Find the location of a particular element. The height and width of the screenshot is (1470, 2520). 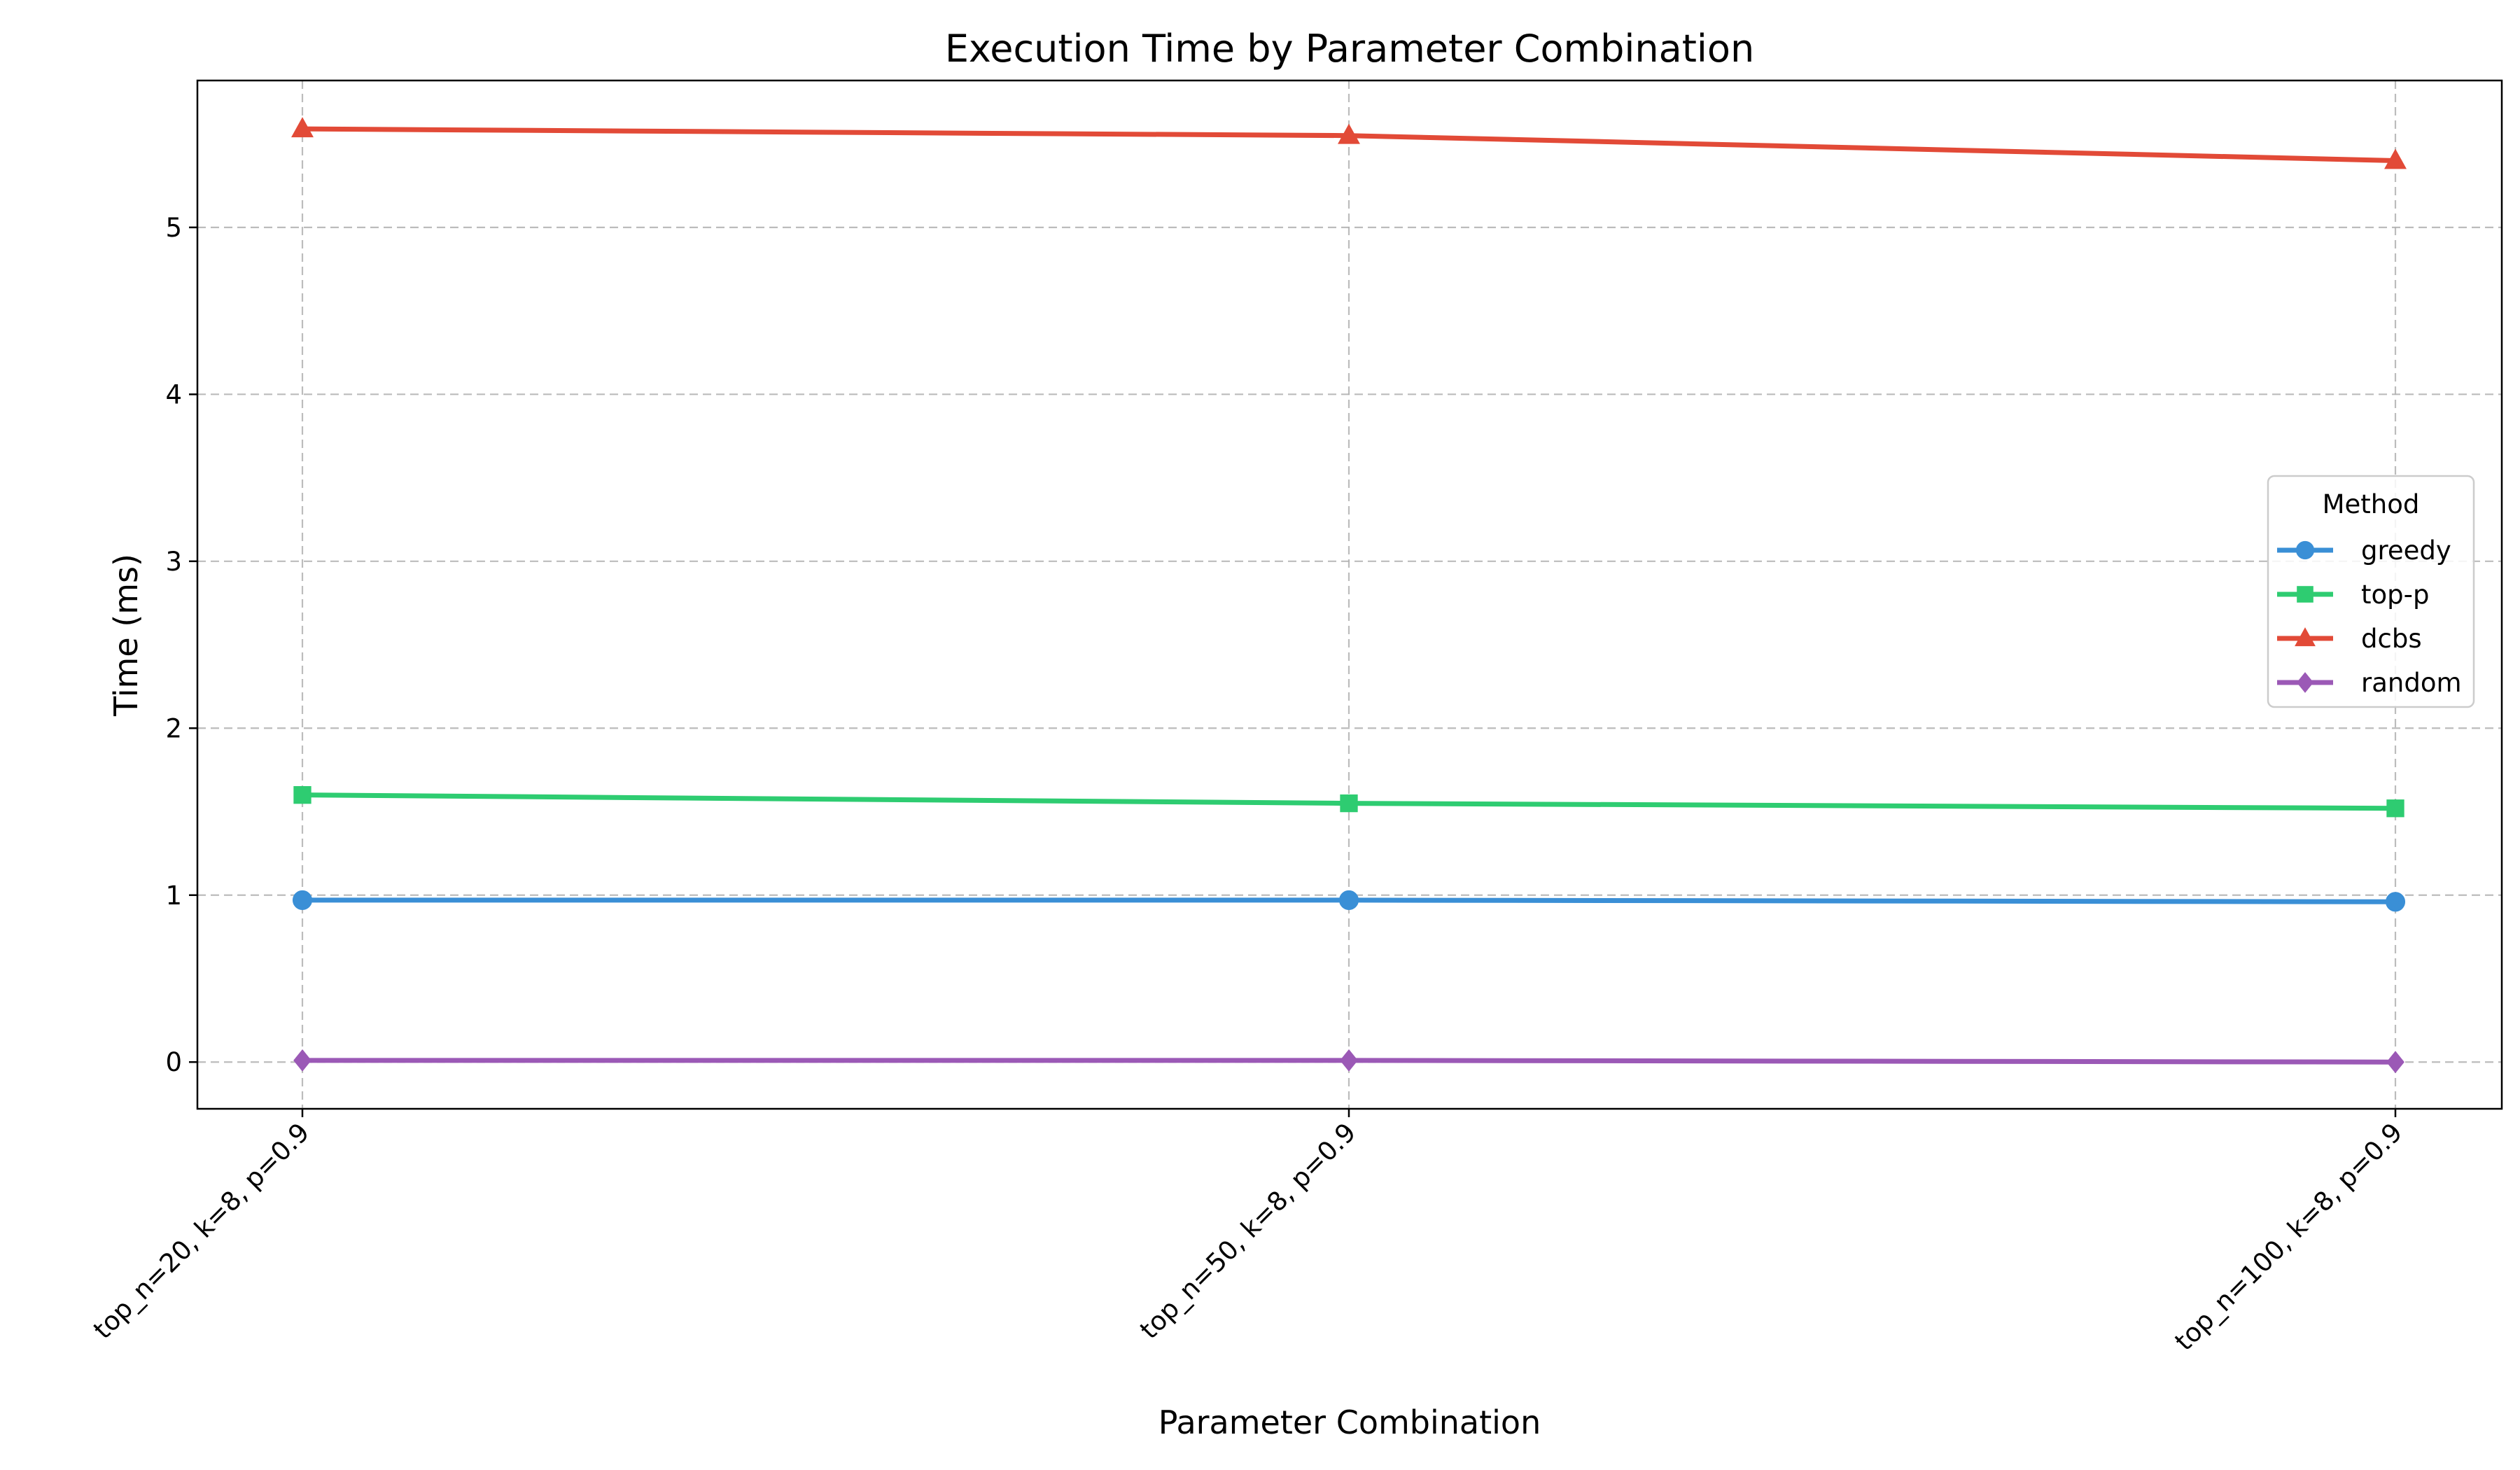

y-tick-label: 5 is located at coordinates (173, 228).